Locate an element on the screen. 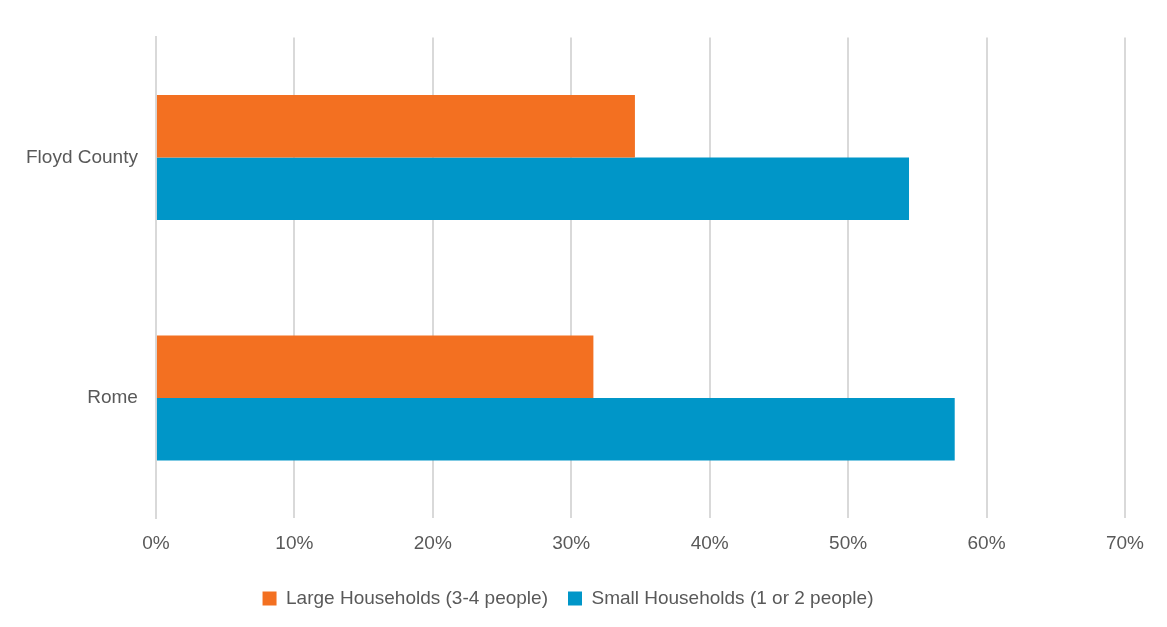 This screenshot has height=627, width=1167. x-tick-label: 70% is located at coordinates (1125, 542).